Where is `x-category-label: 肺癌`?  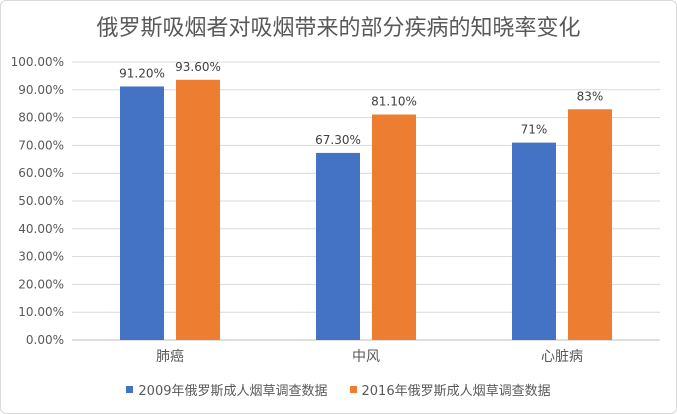
x-category-label: 肺癌 is located at coordinates (170, 357).